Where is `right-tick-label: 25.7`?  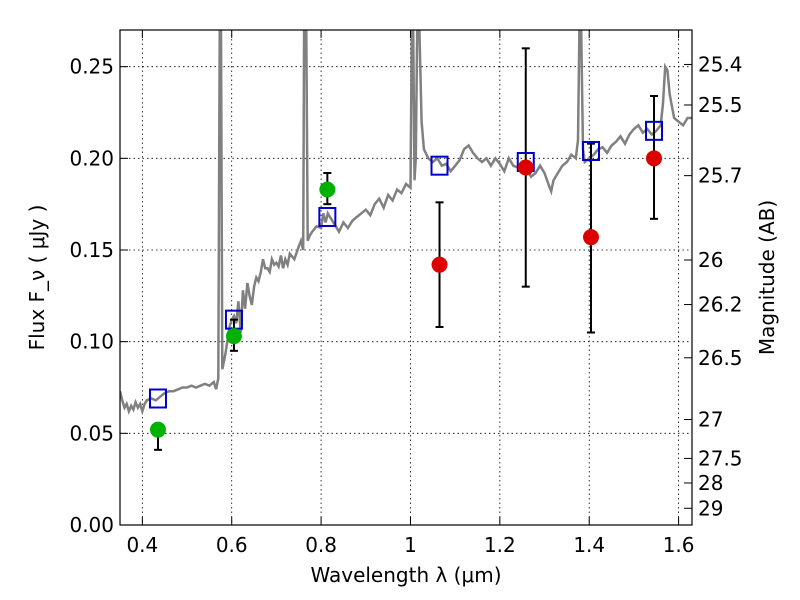
right-tick-label: 25.7 is located at coordinates (720, 176).